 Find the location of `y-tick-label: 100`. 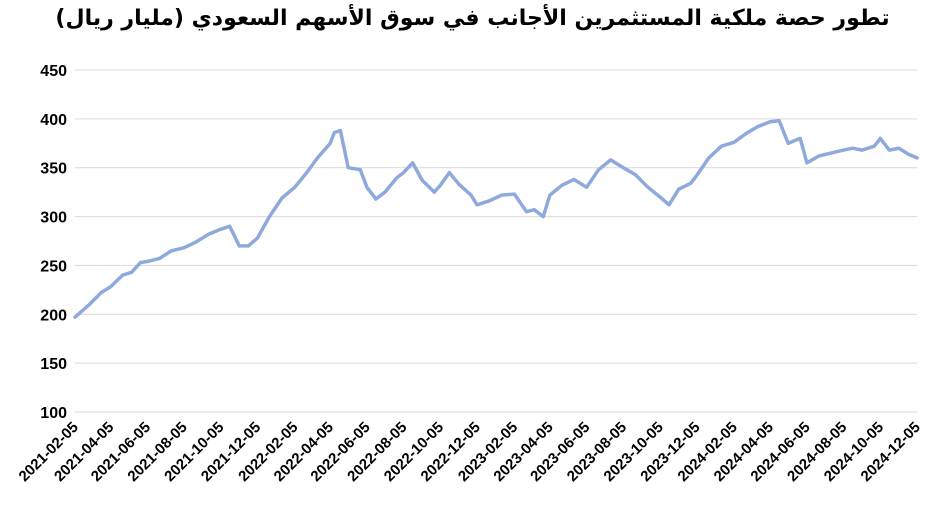

y-tick-label: 100 is located at coordinates (53, 413).